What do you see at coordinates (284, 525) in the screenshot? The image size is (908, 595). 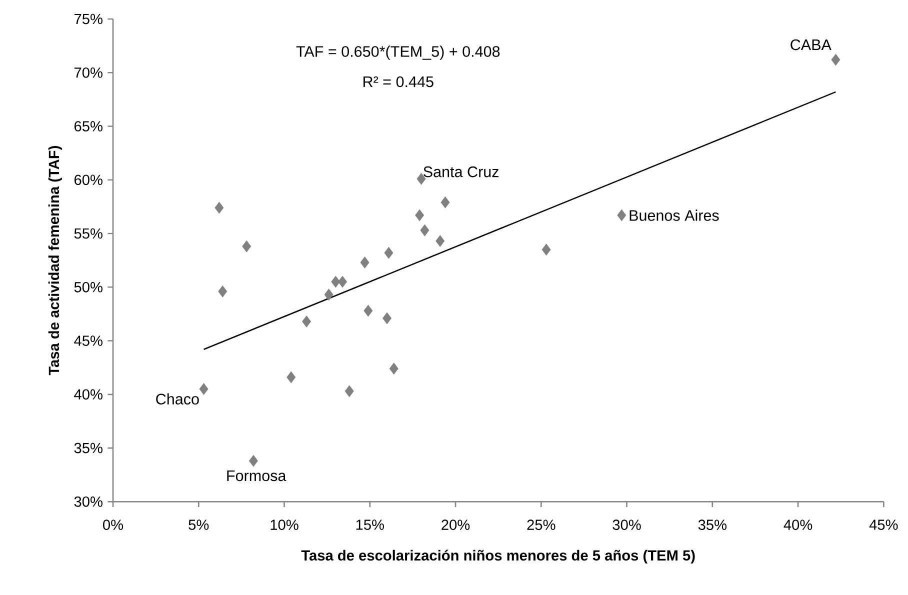 I see `x-tick-label: 10%` at bounding box center [284, 525].